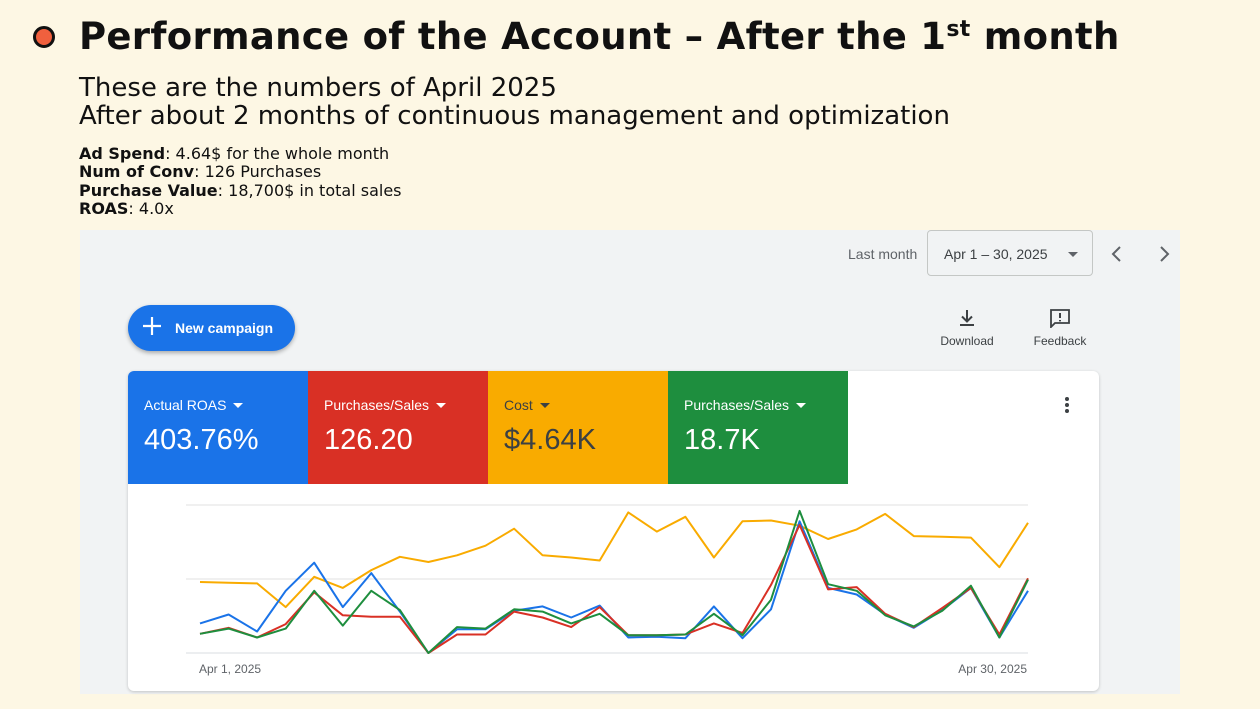 The height and width of the screenshot is (709, 1260). I want to click on stat-label: Num of Conv, so click(137, 172).